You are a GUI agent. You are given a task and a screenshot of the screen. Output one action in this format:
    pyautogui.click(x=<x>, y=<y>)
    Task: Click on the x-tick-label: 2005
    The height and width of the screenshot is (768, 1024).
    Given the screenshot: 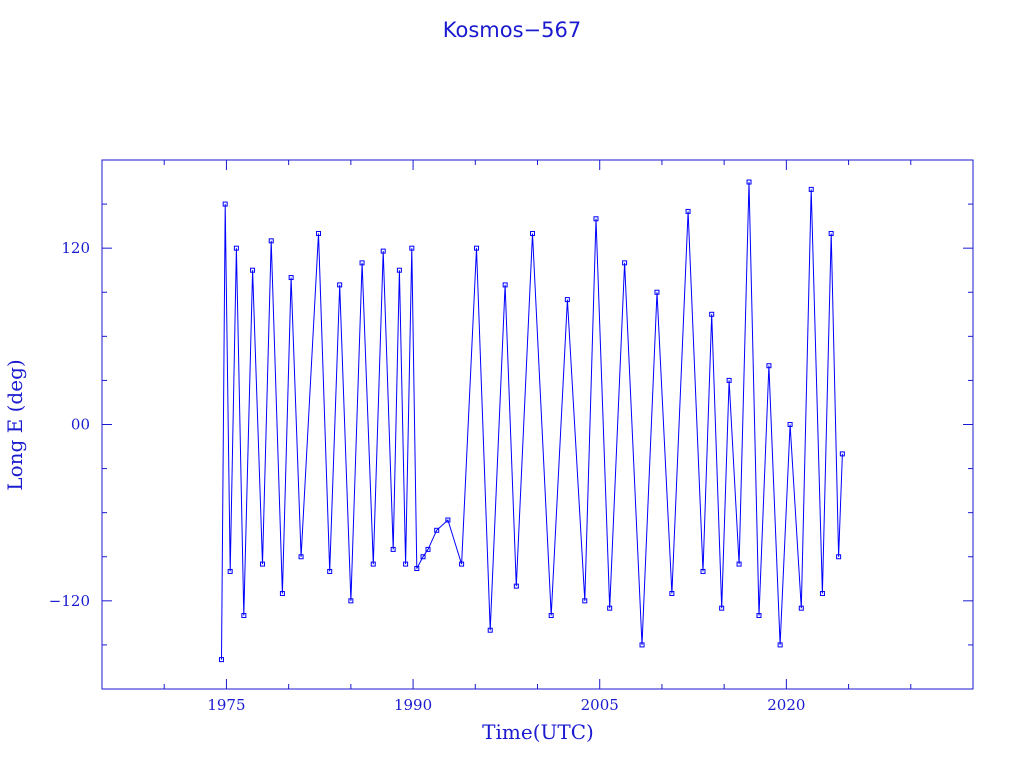 What is the action you would take?
    pyautogui.click(x=600, y=705)
    